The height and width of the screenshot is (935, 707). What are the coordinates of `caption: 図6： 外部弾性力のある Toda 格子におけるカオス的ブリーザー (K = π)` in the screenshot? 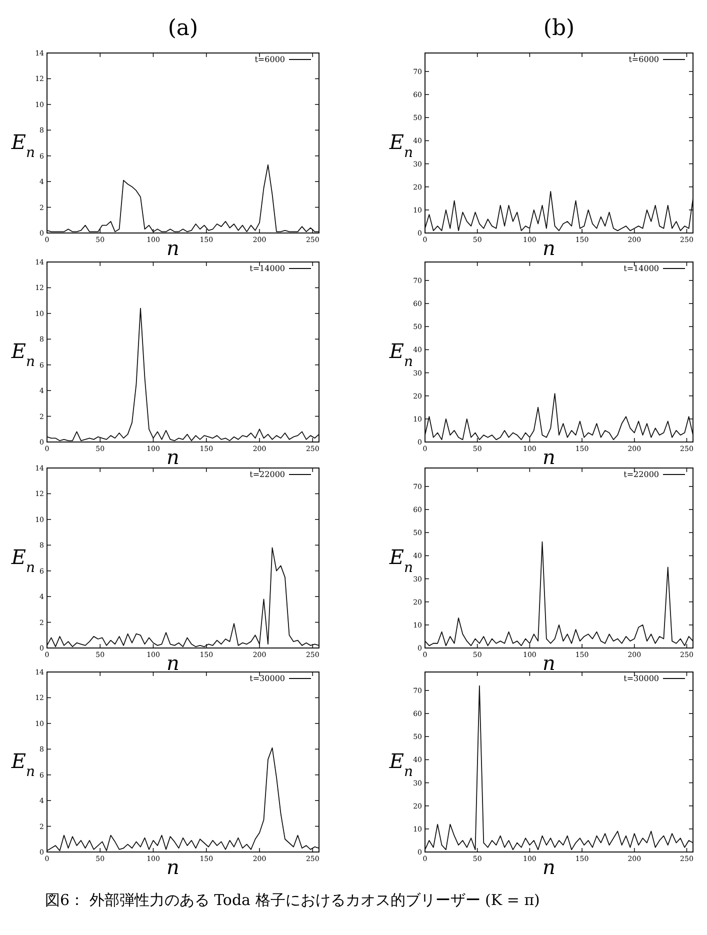 It's located at (292, 900).